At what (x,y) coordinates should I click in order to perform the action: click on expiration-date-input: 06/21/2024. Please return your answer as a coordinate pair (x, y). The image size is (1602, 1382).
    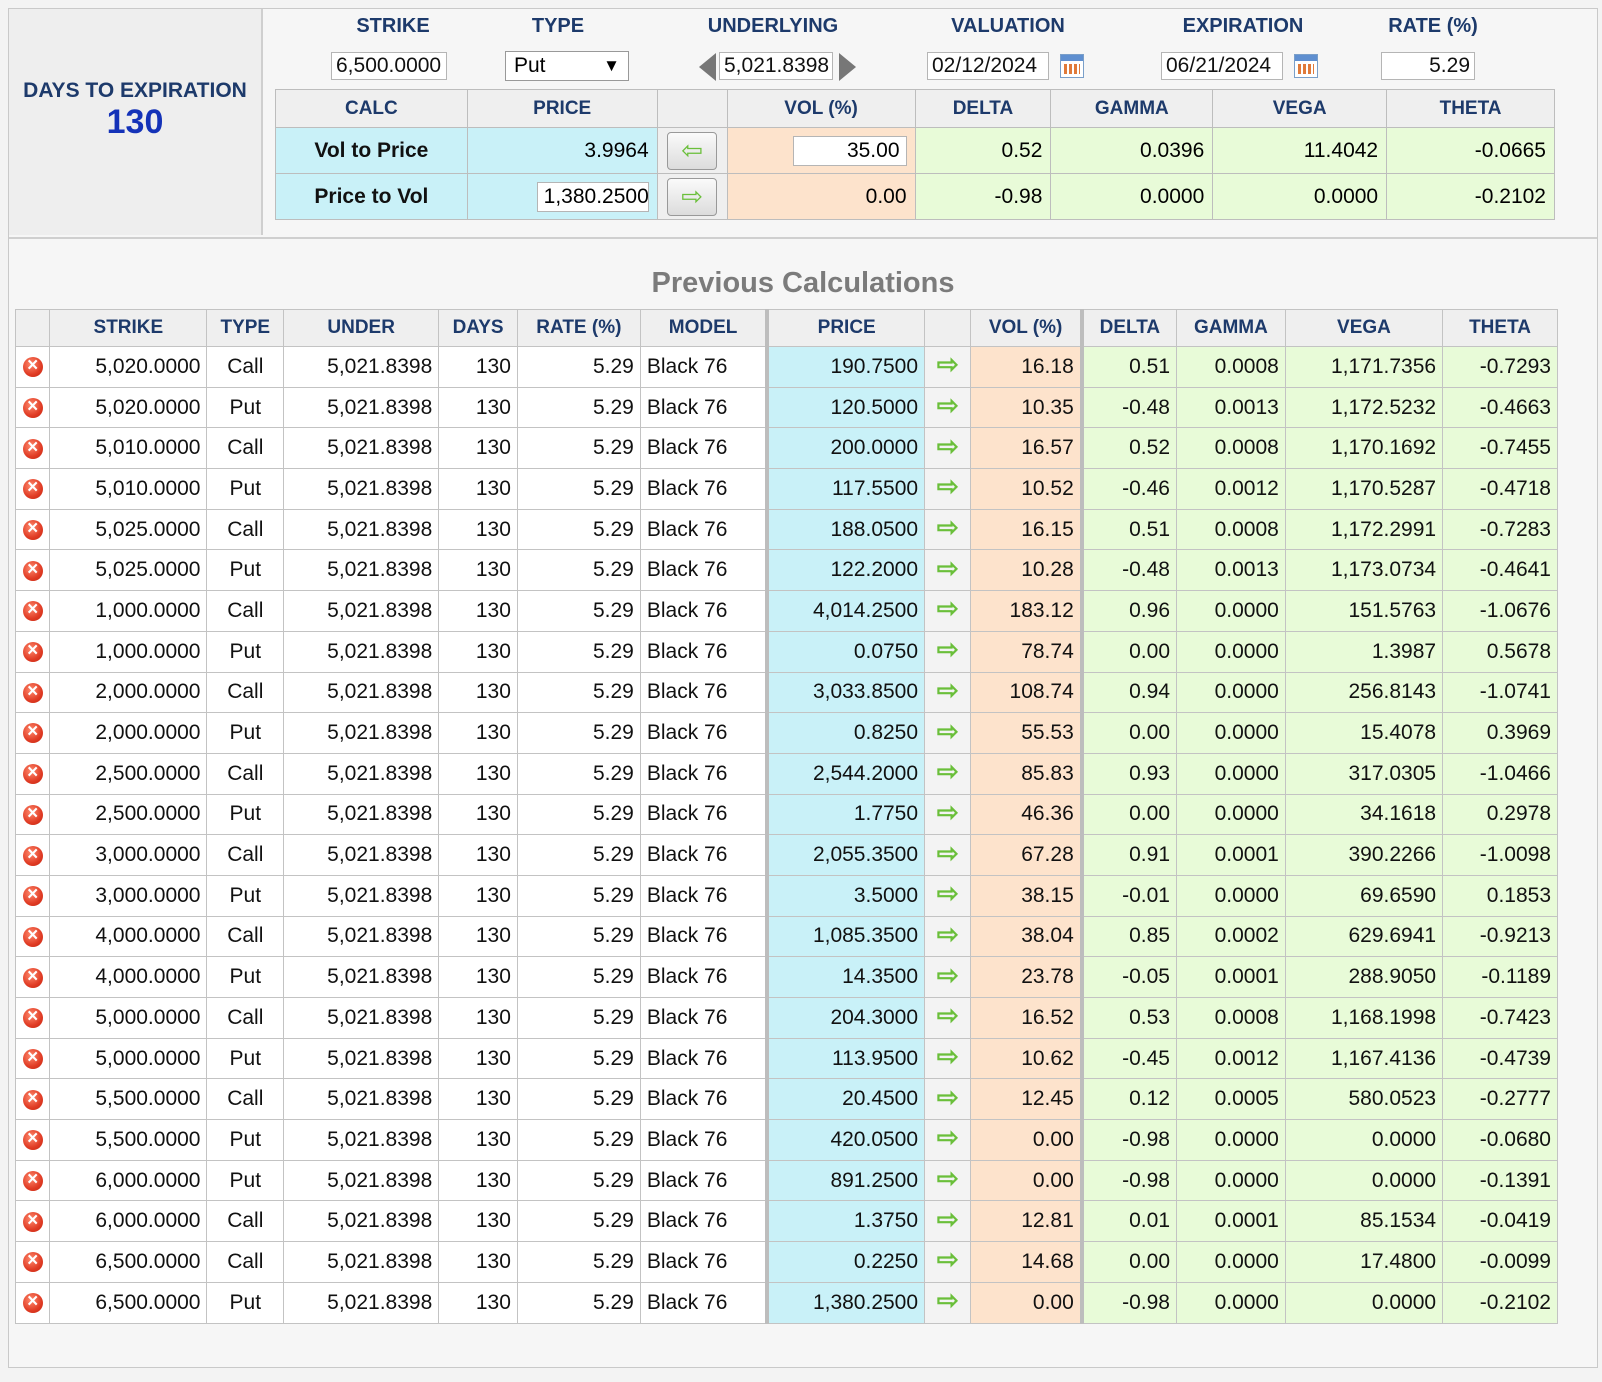
    Looking at the image, I should click on (1222, 66).